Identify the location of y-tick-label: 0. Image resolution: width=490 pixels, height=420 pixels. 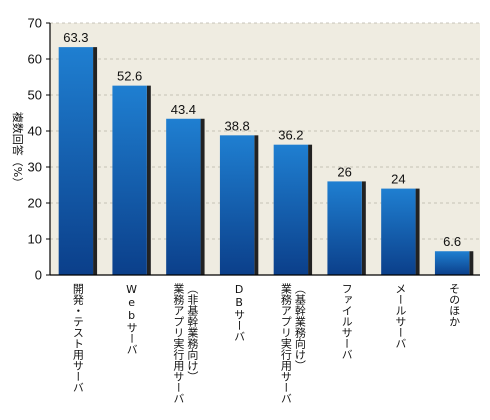
(38, 275).